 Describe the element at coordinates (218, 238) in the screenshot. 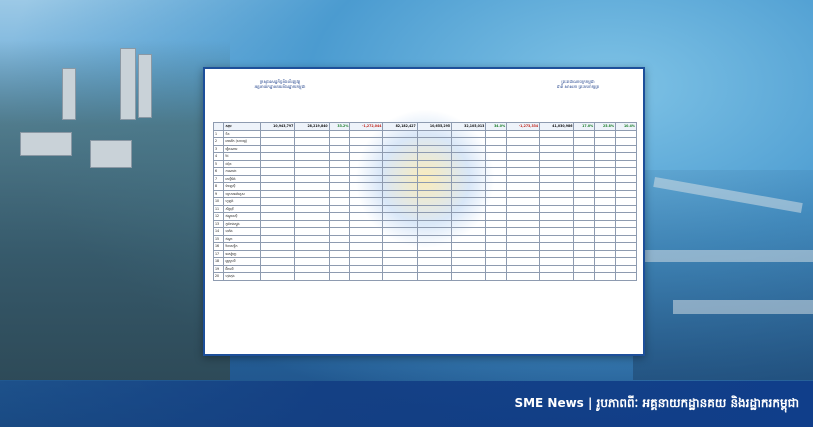

I see `row-number: 15` at that location.